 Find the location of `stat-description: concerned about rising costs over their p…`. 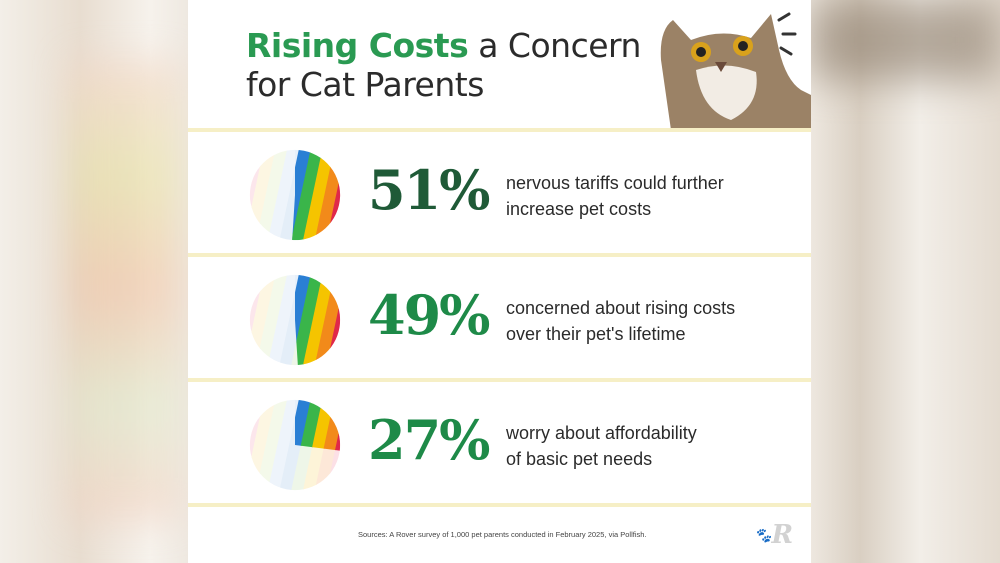

stat-description: concerned about rising costs over their p… is located at coordinates (621, 321).